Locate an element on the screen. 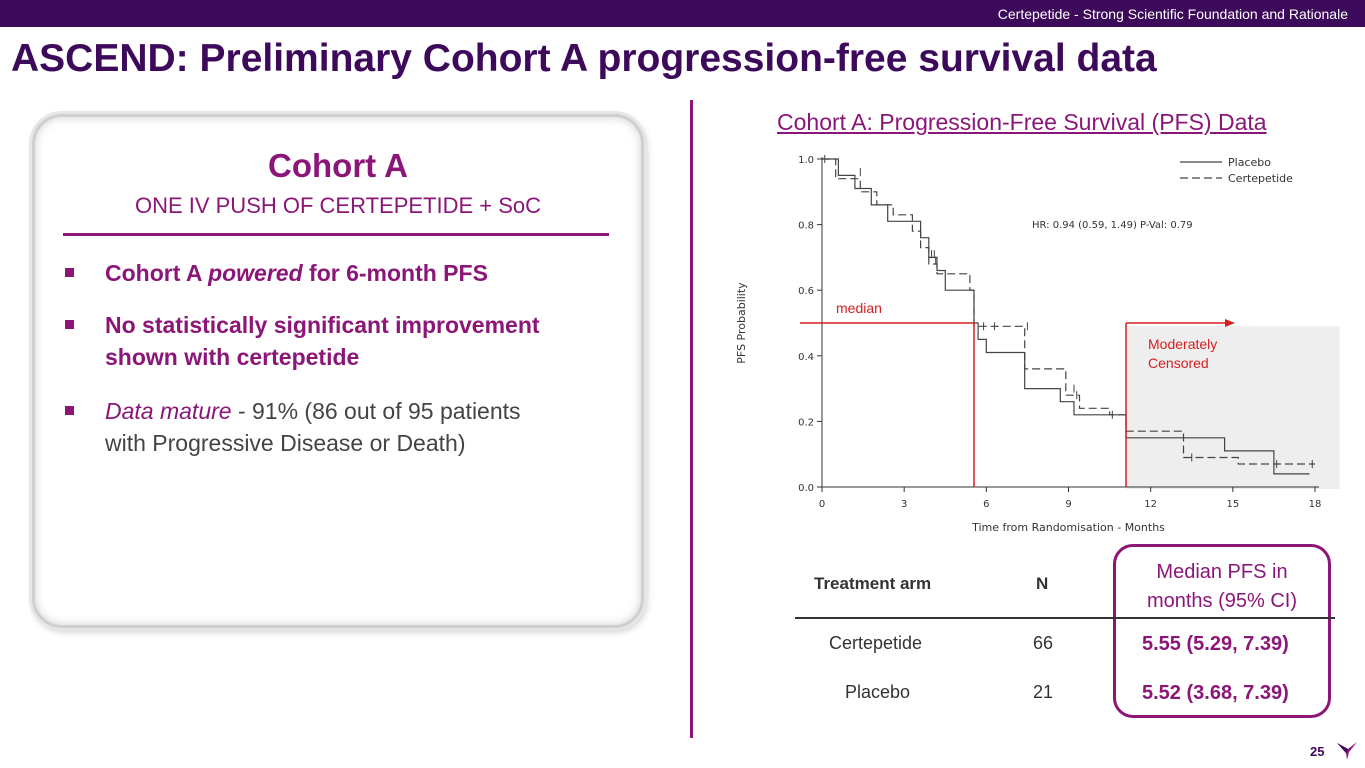 The width and height of the screenshot is (1365, 768). header-median-line2: months (95% CI) is located at coordinates (1222, 601).